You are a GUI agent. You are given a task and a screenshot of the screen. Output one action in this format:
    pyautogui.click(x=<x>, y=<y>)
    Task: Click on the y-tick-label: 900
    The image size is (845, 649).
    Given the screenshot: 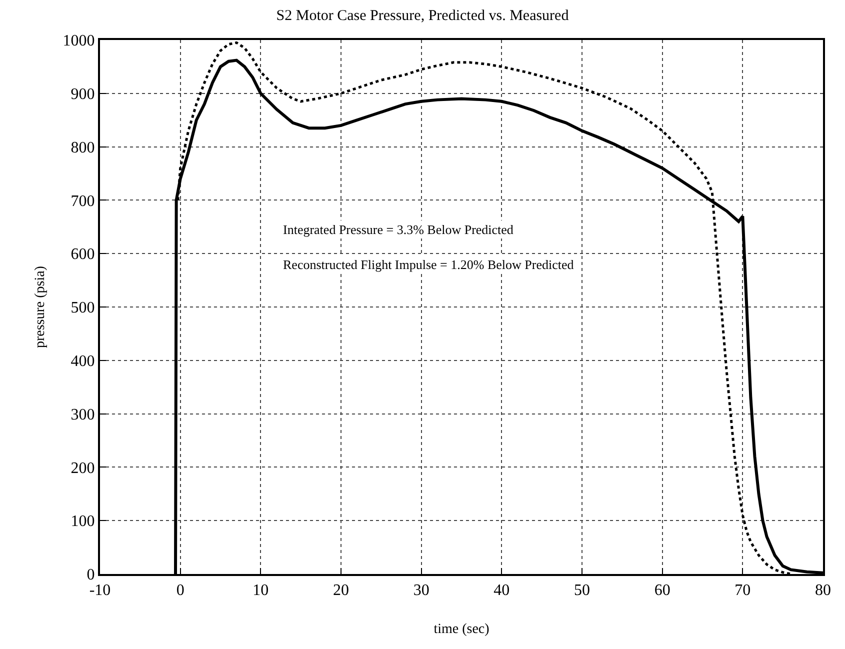 What is the action you would take?
    pyautogui.click(x=82, y=94)
    